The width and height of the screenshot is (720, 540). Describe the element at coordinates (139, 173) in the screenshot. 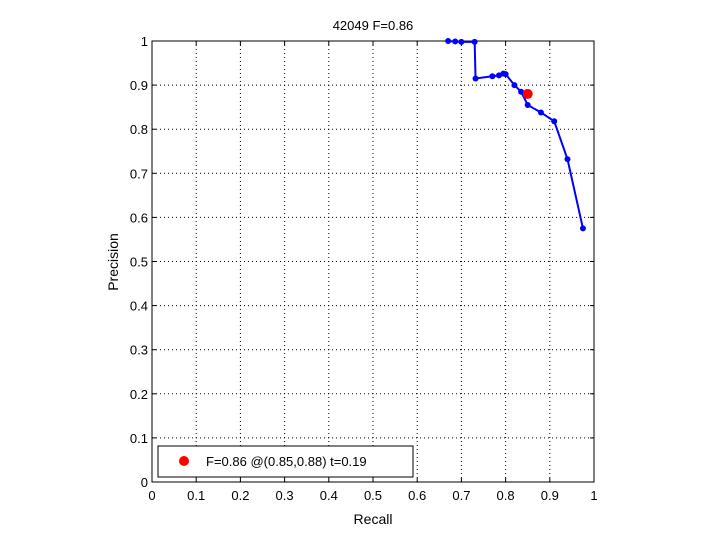

I see `y-tick-label: 0.7` at that location.